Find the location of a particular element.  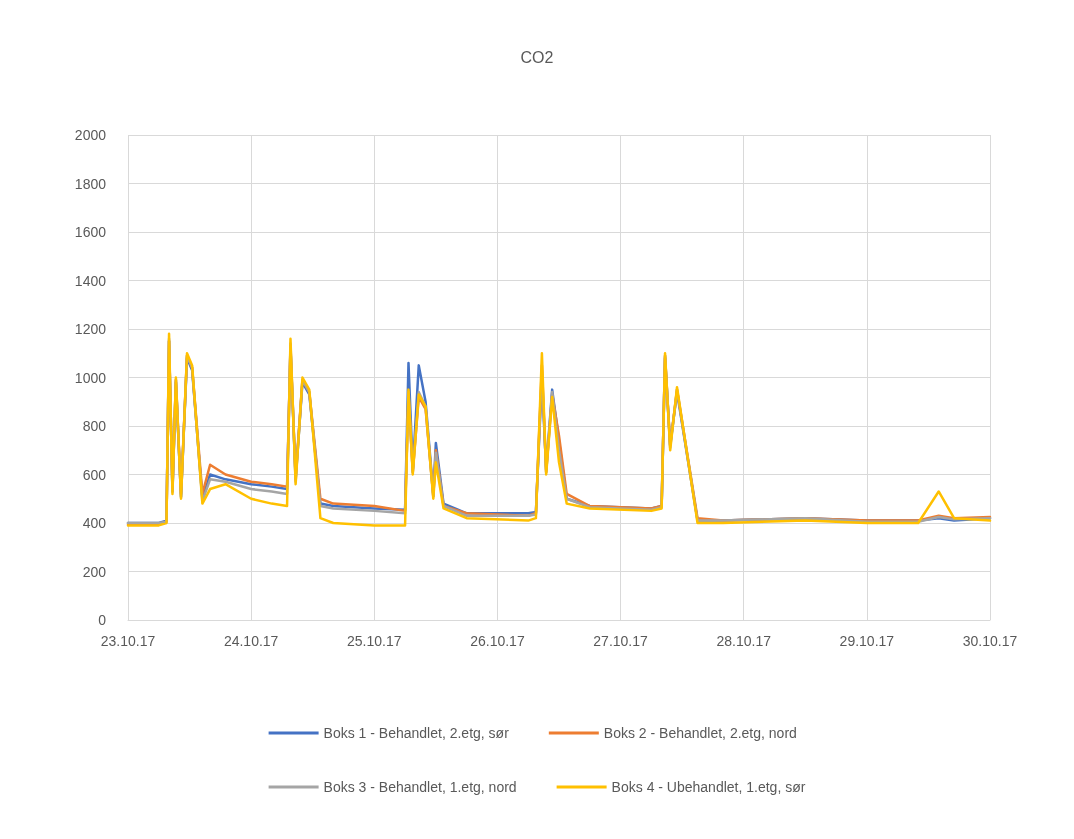

legend-label: Boks 2 - Behandlet, 2.etg, nord is located at coordinates (700, 733).